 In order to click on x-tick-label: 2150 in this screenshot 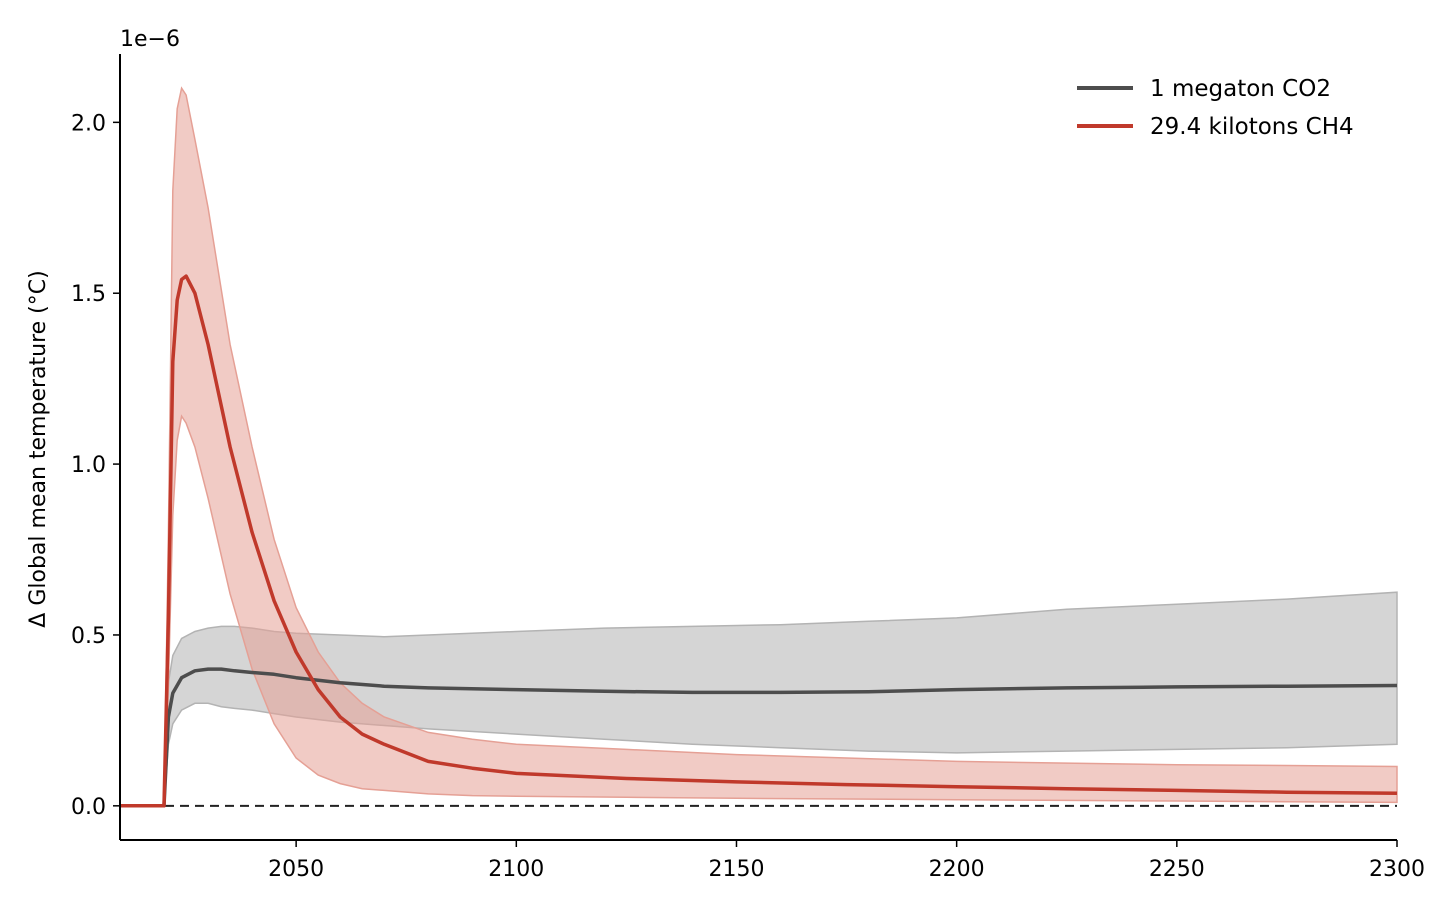, I will do `click(736, 869)`.